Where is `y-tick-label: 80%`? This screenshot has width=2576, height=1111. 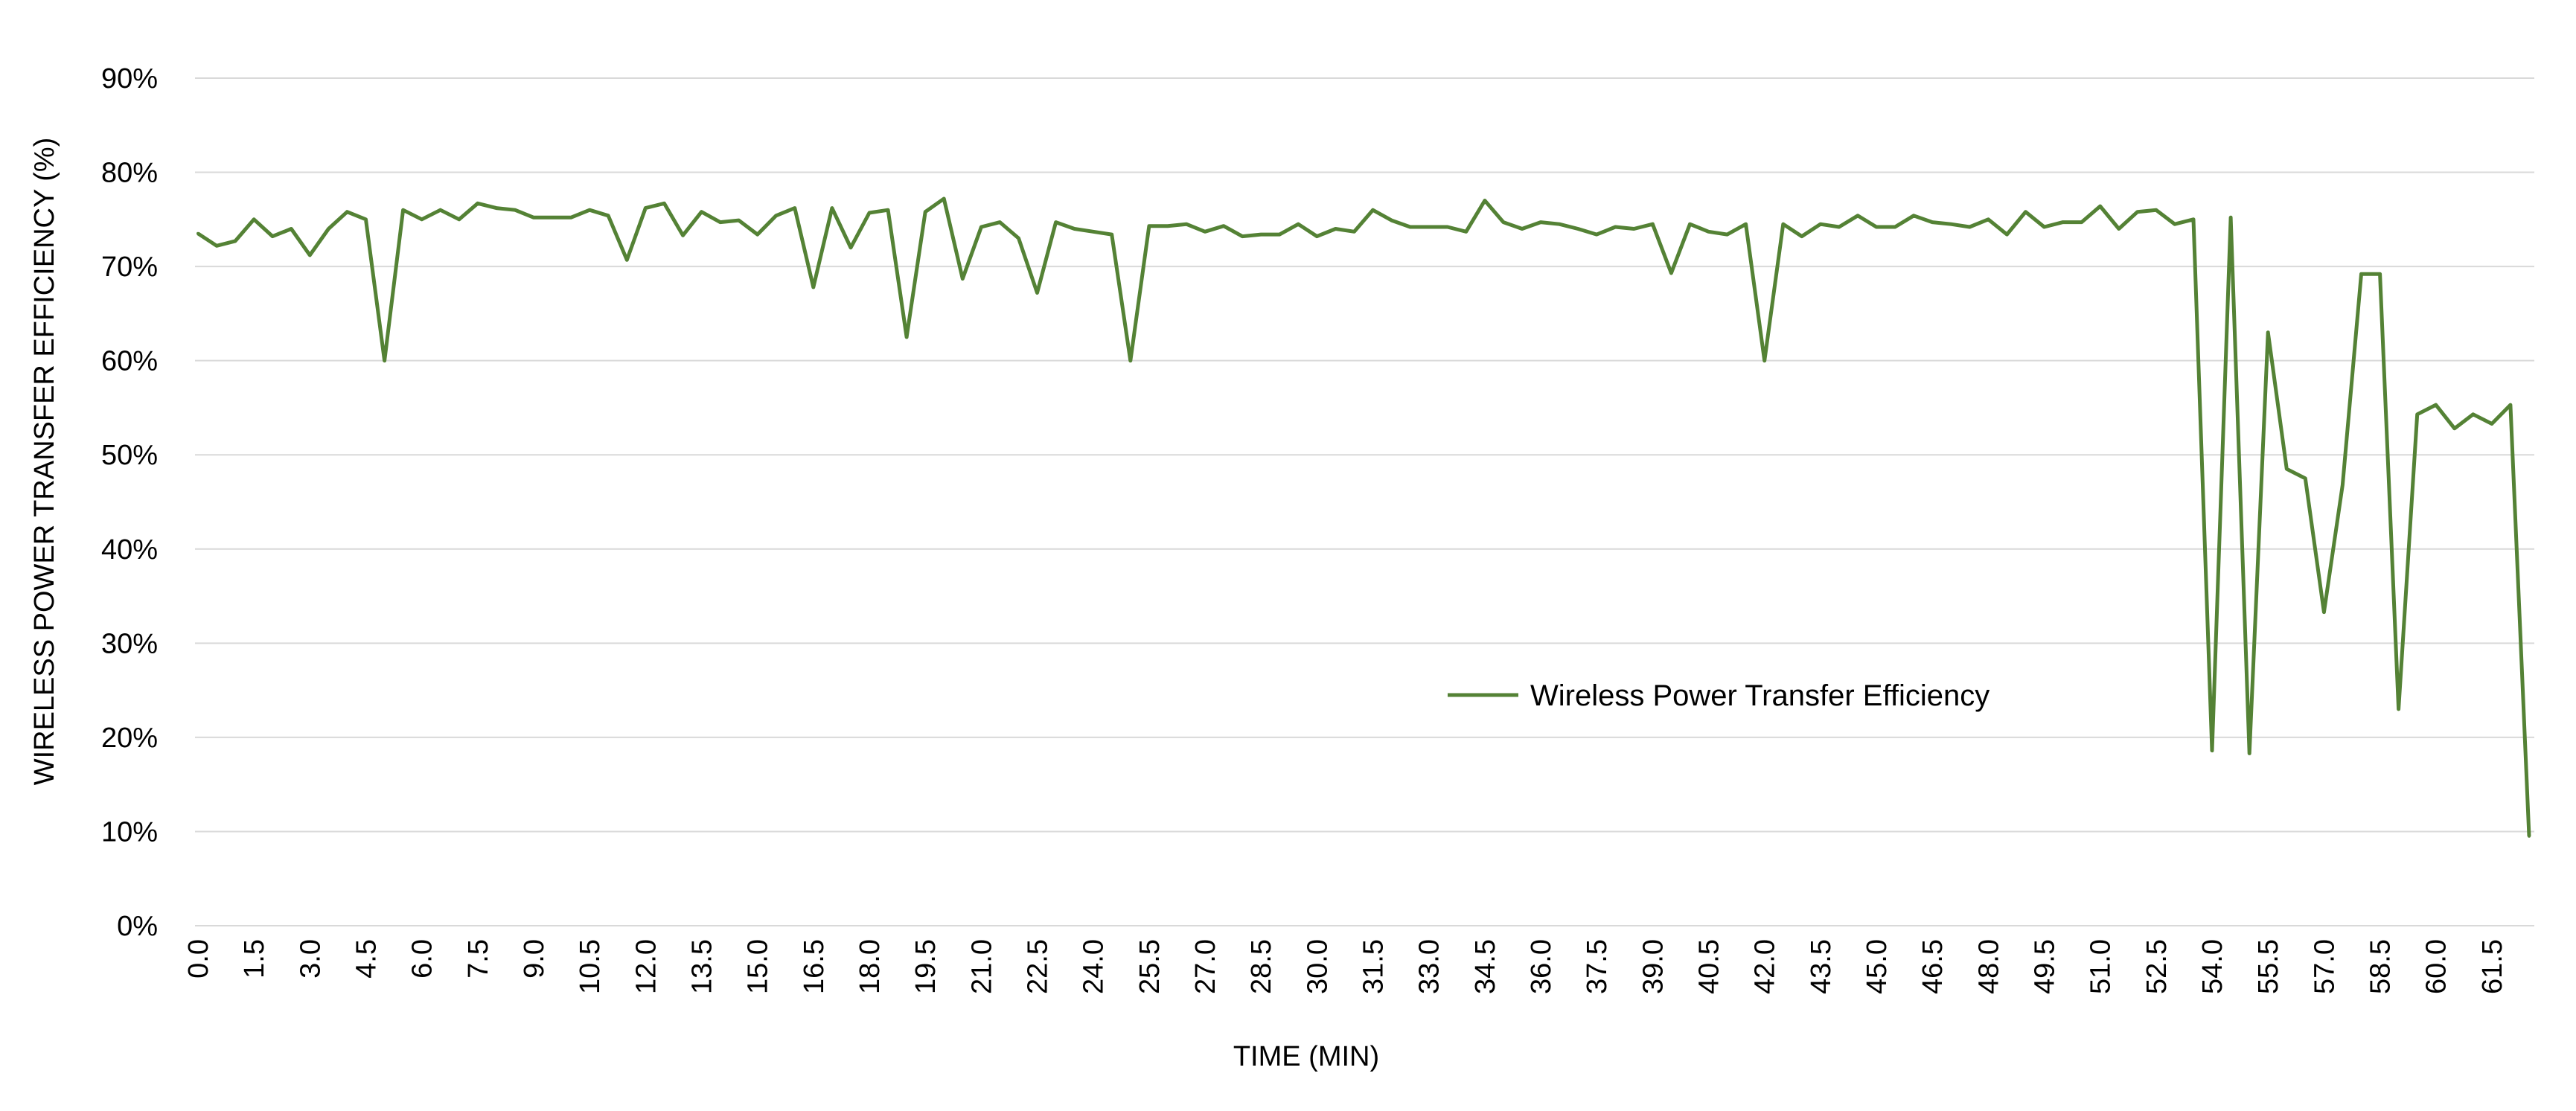
y-tick-label: 80% is located at coordinates (129, 174).